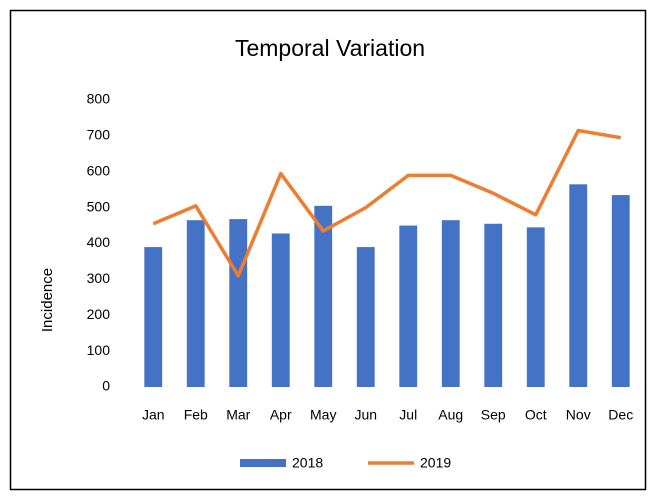 The height and width of the screenshot is (500, 656). Describe the element at coordinates (99, 135) in the screenshot. I see `y-tick-label: 700` at that location.